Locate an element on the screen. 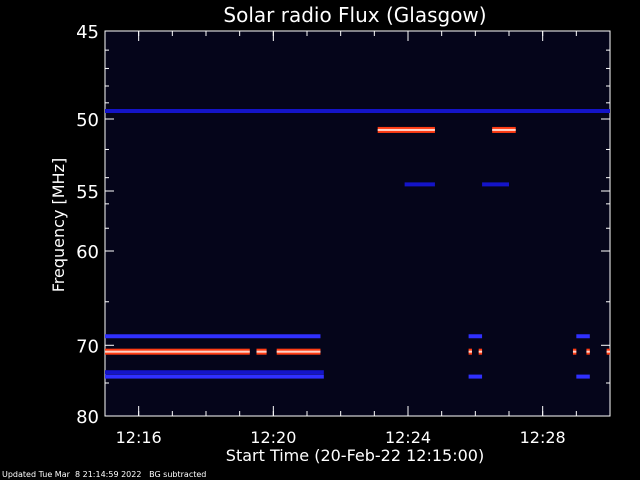 The height and width of the screenshot is (480, 640). y-tick-label-5: 80 is located at coordinates (87, 417).